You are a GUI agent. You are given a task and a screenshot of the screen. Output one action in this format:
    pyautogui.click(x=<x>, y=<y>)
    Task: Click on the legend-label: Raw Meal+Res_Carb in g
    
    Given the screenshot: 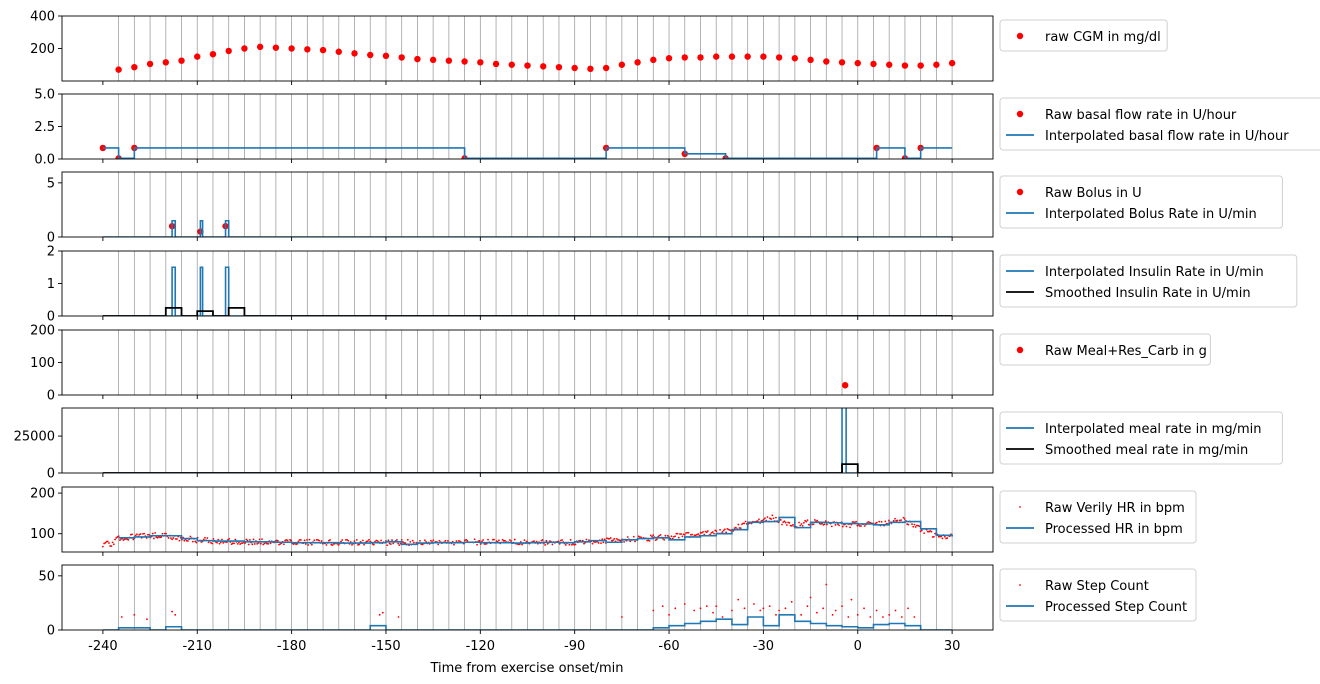 What is the action you would take?
    pyautogui.click(x=1126, y=351)
    